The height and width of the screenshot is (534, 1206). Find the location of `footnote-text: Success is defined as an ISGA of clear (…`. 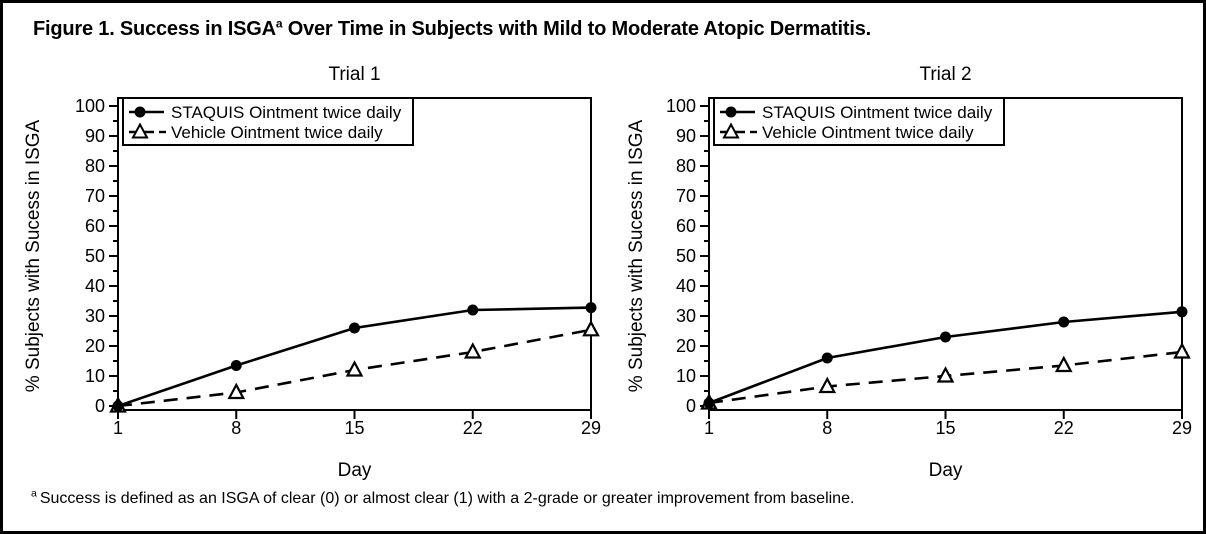

footnote-text: Success is defined as an ISGA of clear (… is located at coordinates (447, 498).